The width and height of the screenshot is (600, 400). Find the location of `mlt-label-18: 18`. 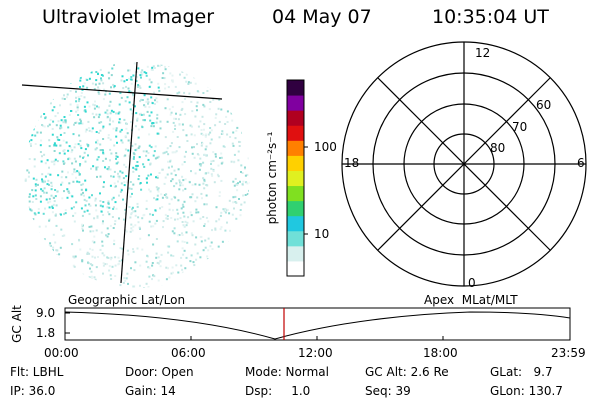

mlt-label-18: 18 is located at coordinates (352, 163).